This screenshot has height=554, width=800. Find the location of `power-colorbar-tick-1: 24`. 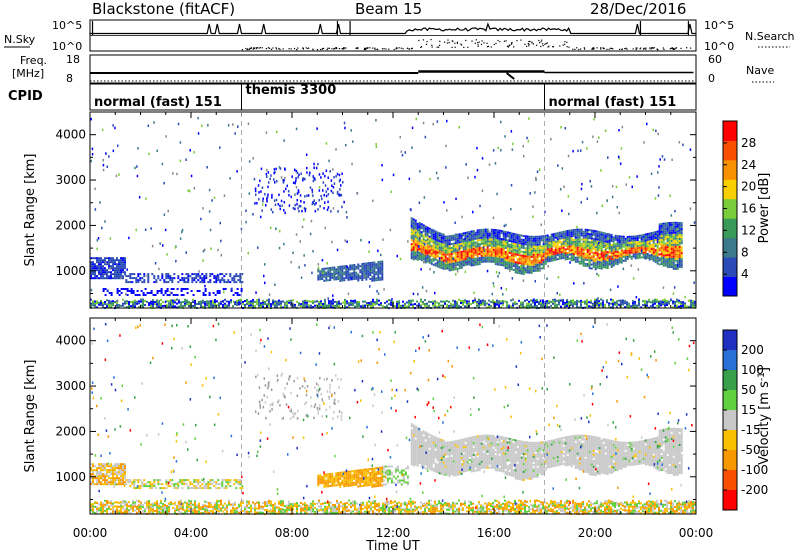

power-colorbar-tick-1: 24 is located at coordinates (748, 165).